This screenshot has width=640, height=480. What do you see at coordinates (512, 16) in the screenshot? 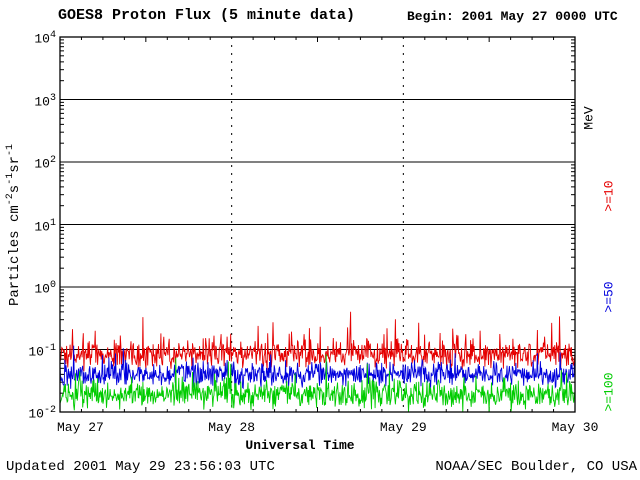
I see `begin-time-label: Begin: 2001 May 27 0000 UTC` at bounding box center [512, 16].